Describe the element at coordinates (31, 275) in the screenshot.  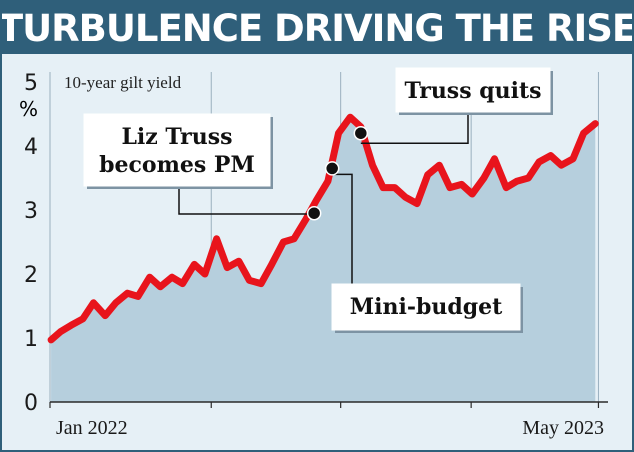
I see `y-tick-label: 2` at that location.